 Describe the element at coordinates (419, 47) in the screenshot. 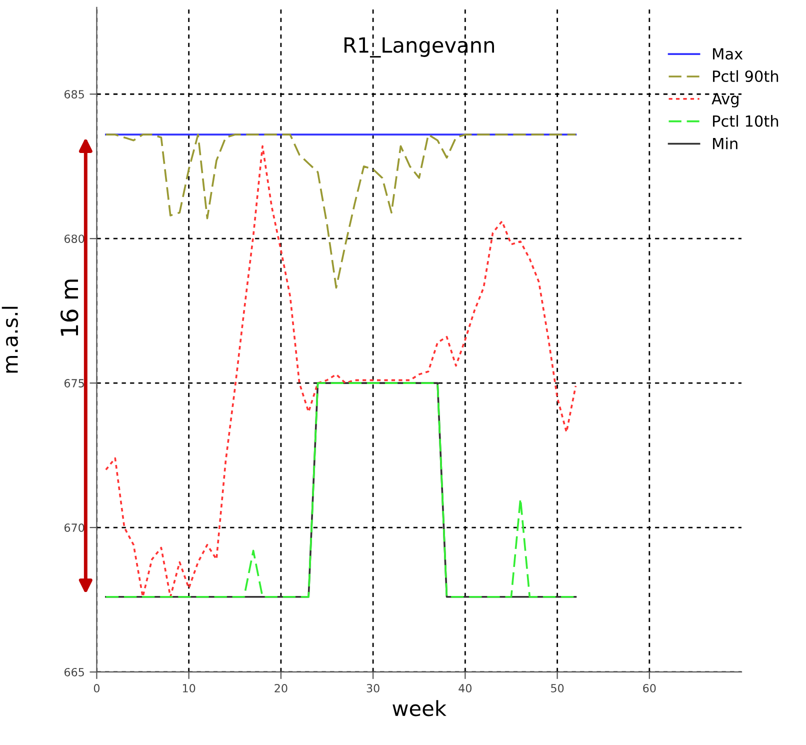

I see `text: R1_Langevann` at that location.